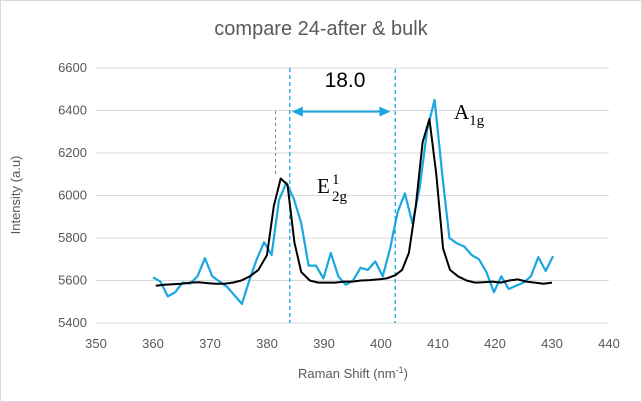 The width and height of the screenshot is (642, 402). I want to click on x-axis-label-main: Raman Shift (nm, so click(347, 373).